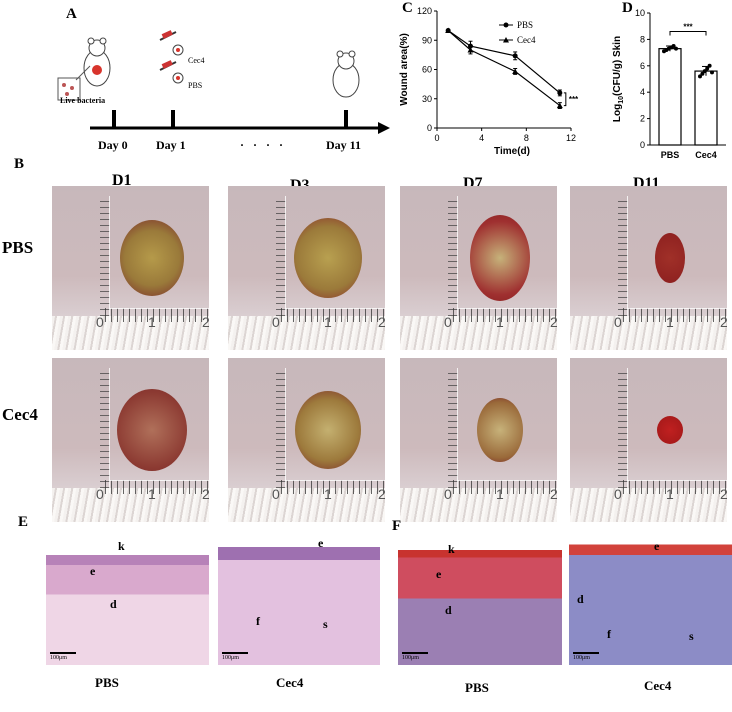 This screenshot has width=732, height=712. What do you see at coordinates (113, 145) in the screenshot?
I see `day0-label: Day 0` at bounding box center [113, 145].